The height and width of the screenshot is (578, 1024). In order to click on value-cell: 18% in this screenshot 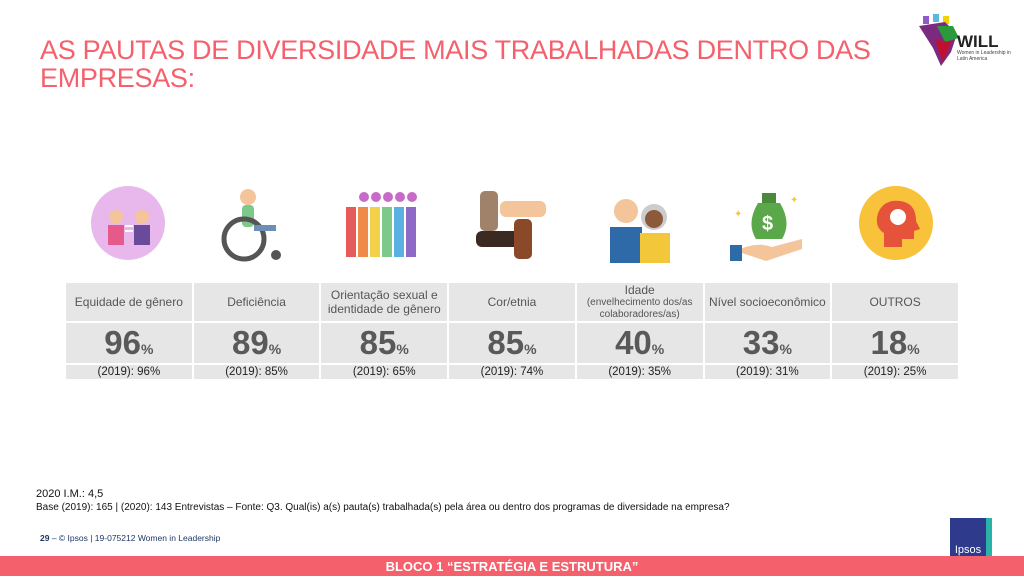, I will do `click(895, 343)`.